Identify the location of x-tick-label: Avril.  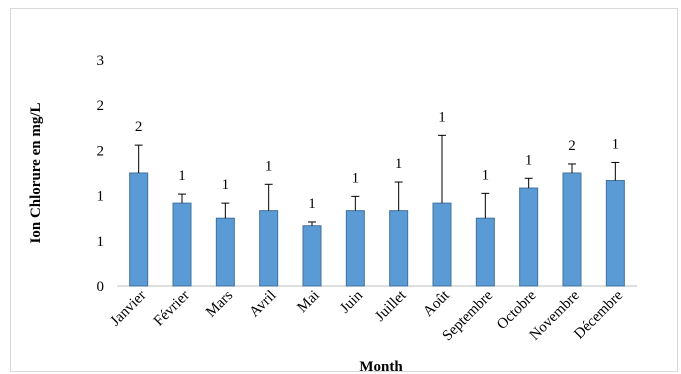
(263, 304).